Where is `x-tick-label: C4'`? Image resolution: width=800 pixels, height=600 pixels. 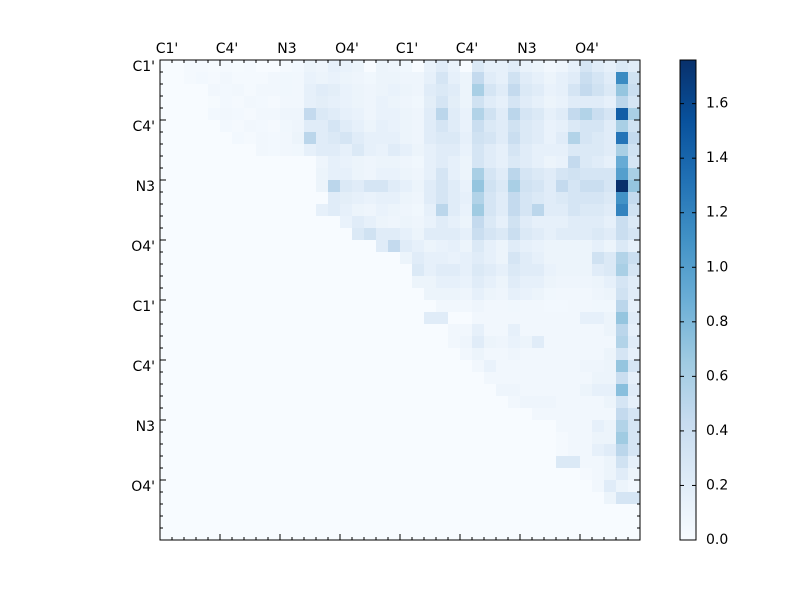 x-tick-label: C4' is located at coordinates (467, 49).